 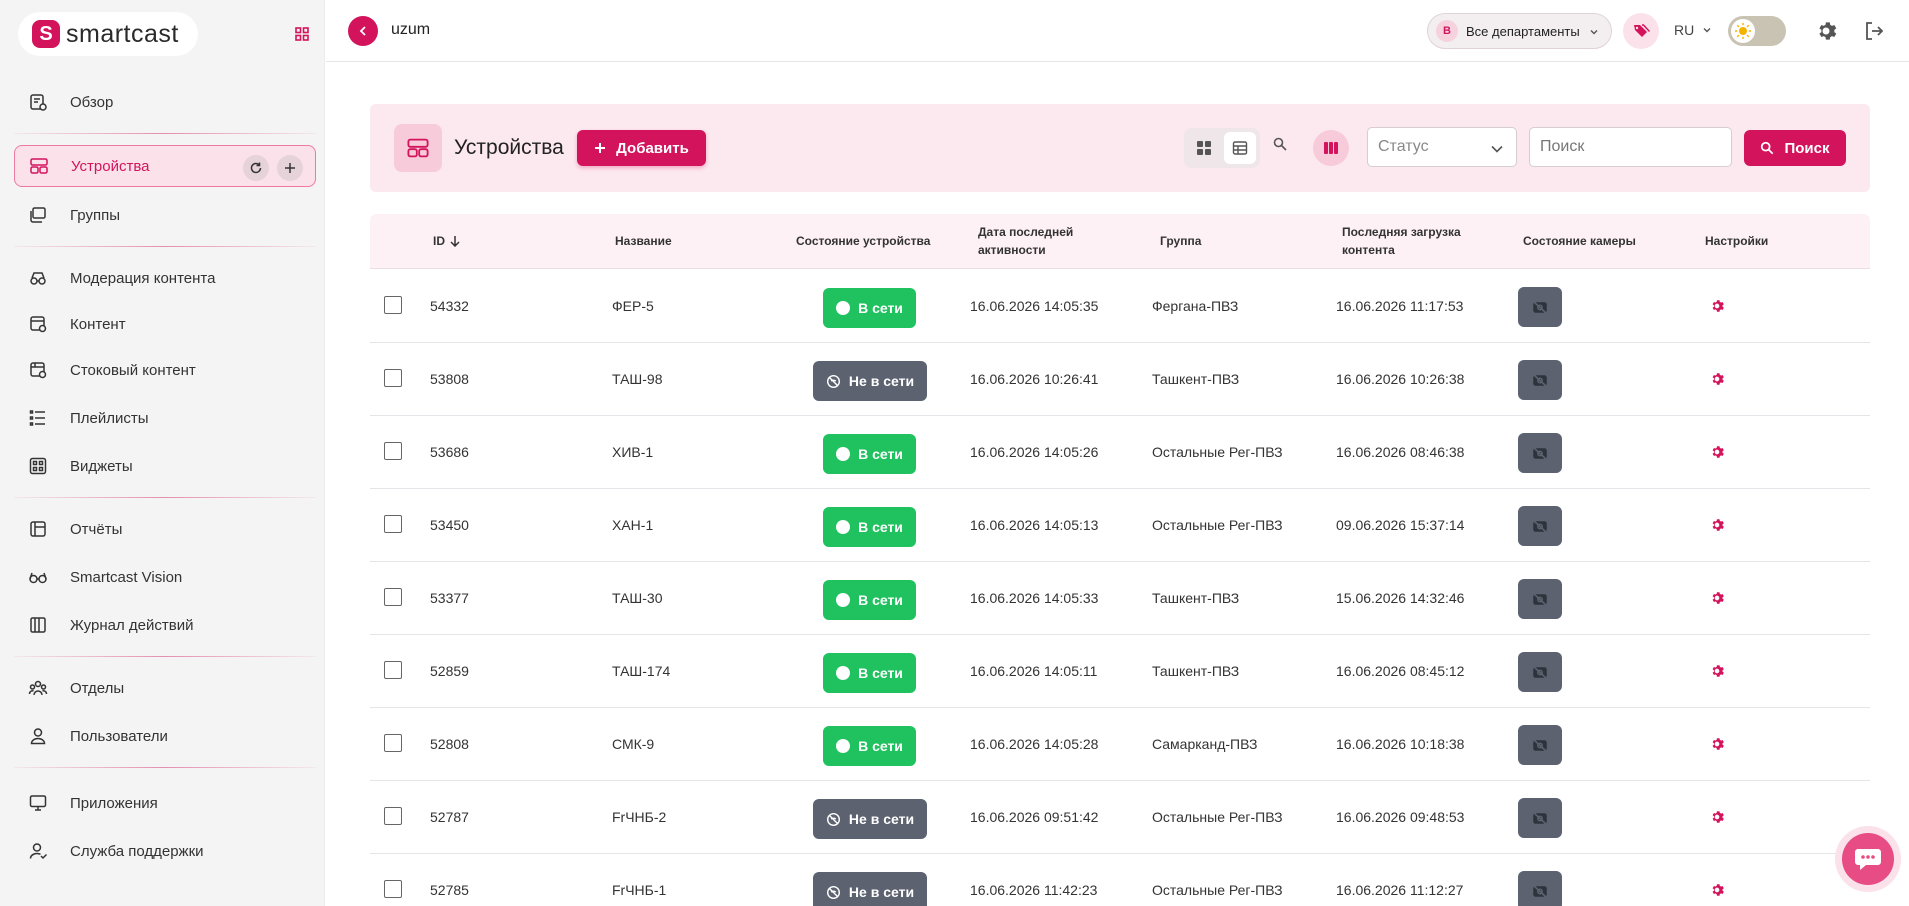 What do you see at coordinates (447, 241) in the screenshot?
I see `column-header-id: ID` at bounding box center [447, 241].